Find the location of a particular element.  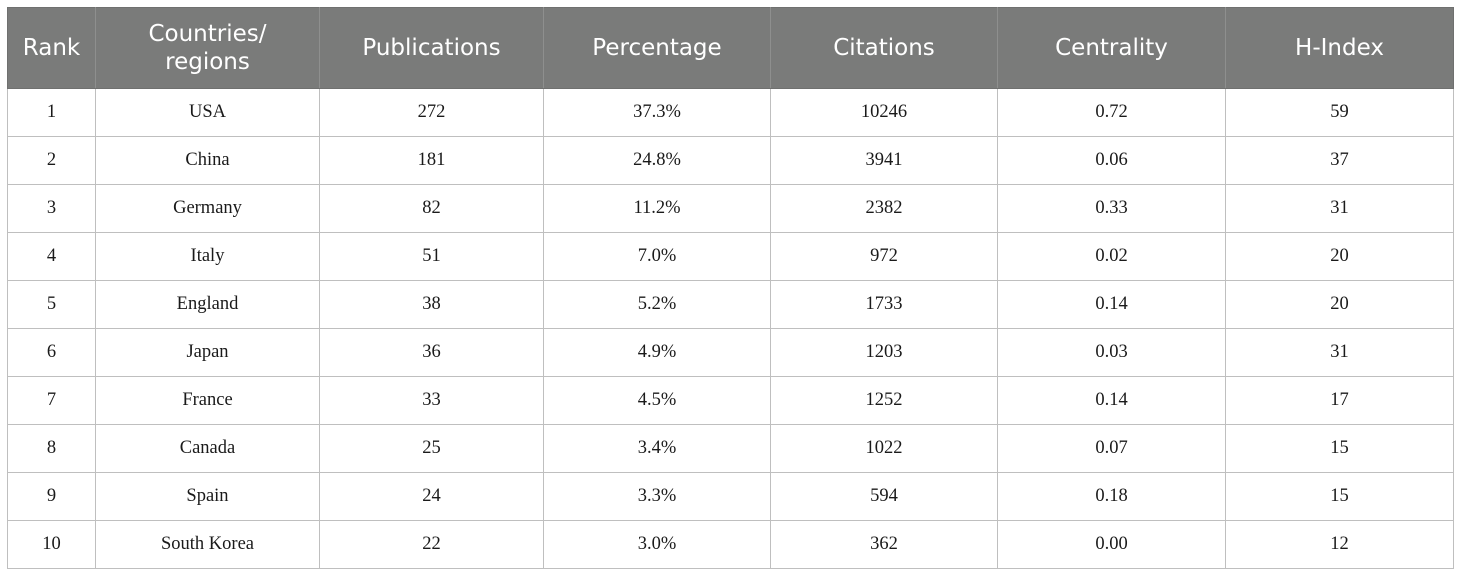

table-row: 4 Italy 51 7.0% 972 0.02 20 is located at coordinates (730, 256).